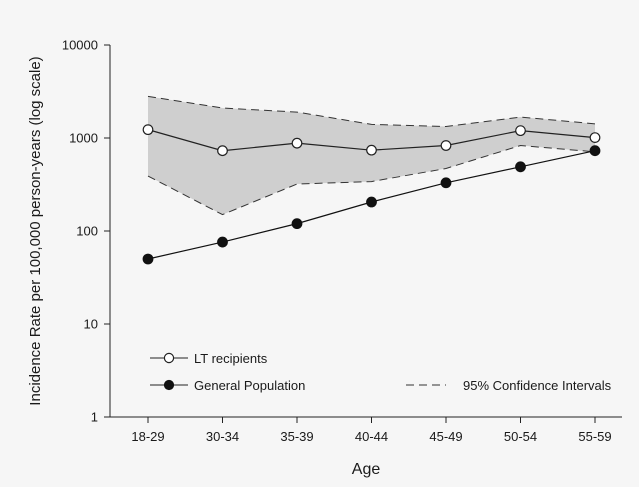 The height and width of the screenshot is (487, 639). I want to click on x-tick-label: 50-54, so click(520, 436).